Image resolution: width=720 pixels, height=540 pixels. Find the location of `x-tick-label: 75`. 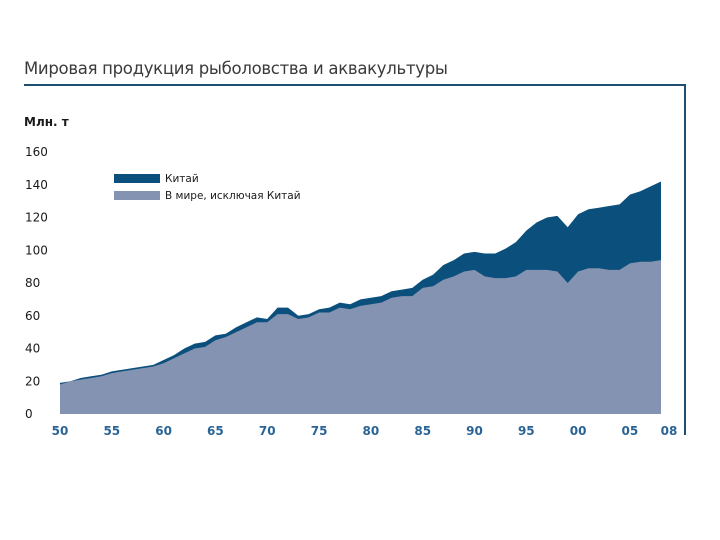

x-tick-label: 75 is located at coordinates (319, 431).